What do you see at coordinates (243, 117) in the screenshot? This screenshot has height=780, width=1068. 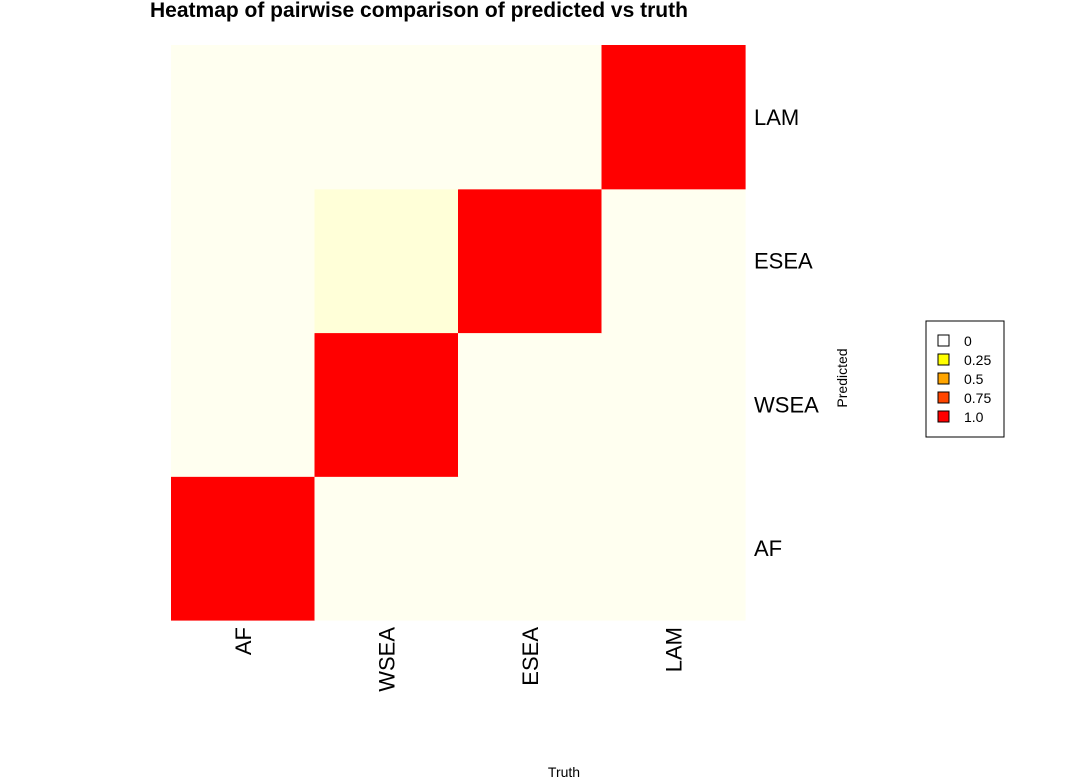 I see `heatmap-cell-lam-af` at bounding box center [243, 117].